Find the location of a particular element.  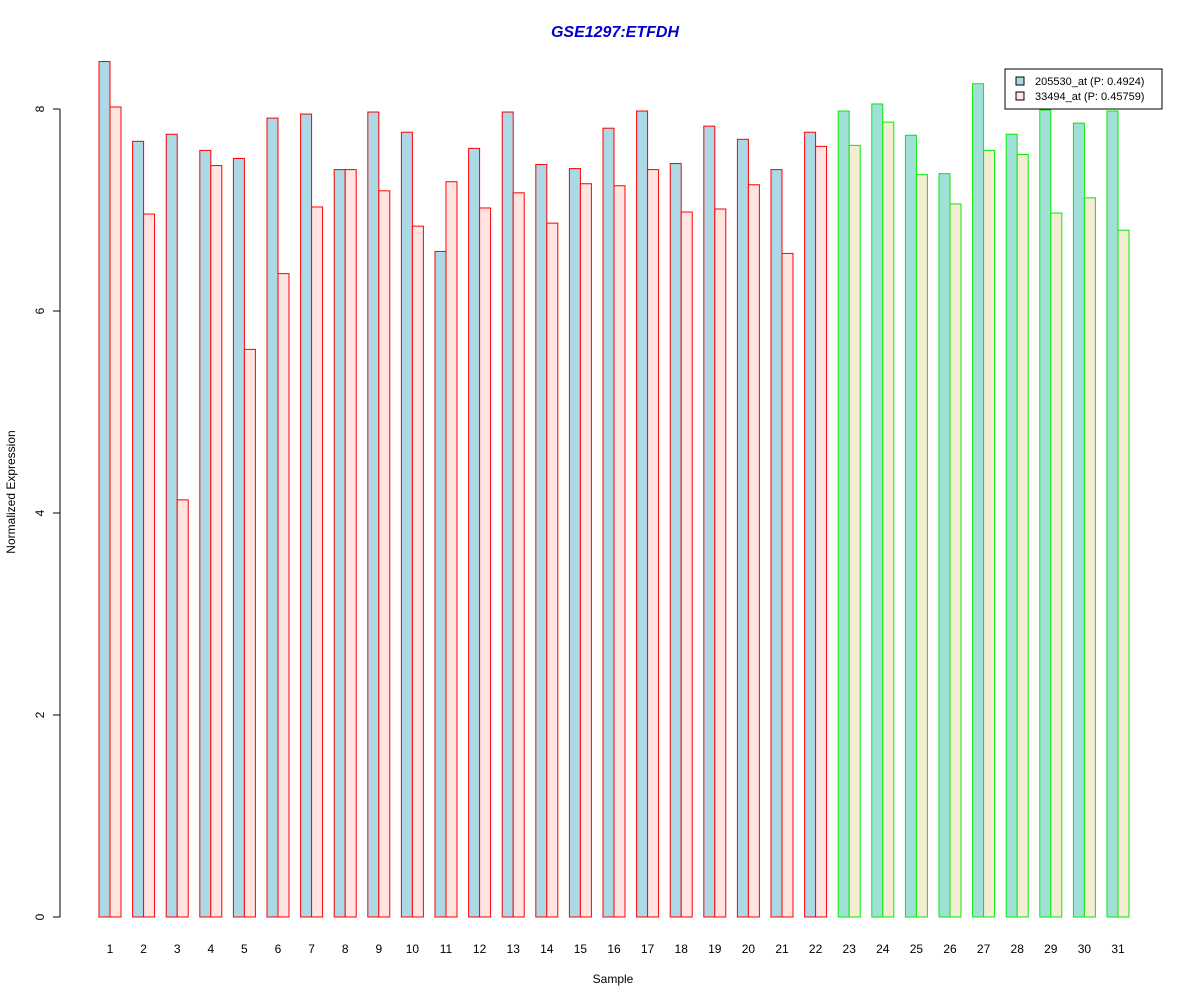

x-tick-label: 2 is located at coordinates (143, 949).